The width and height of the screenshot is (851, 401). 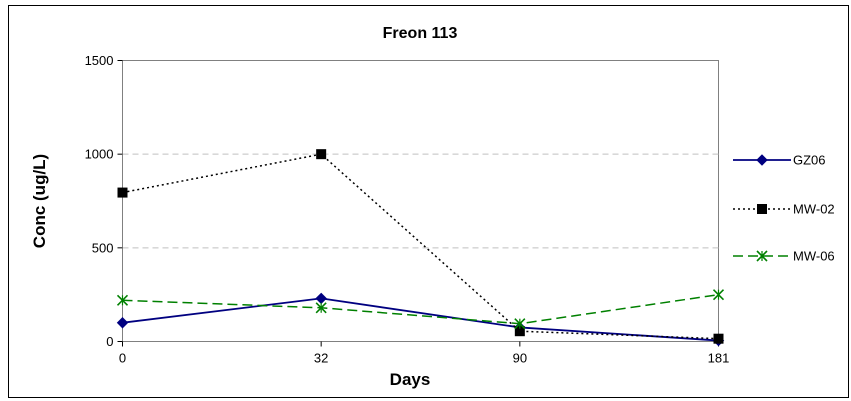 I want to click on series-line-gz06, so click(x=420, y=319).